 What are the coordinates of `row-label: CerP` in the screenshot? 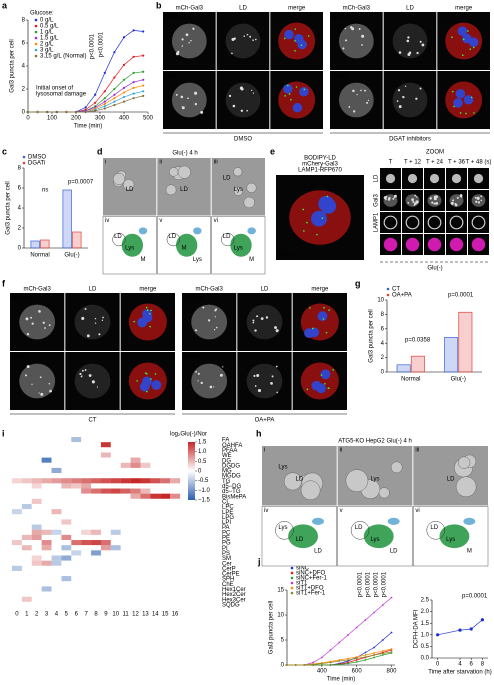 It's located at (229, 569).